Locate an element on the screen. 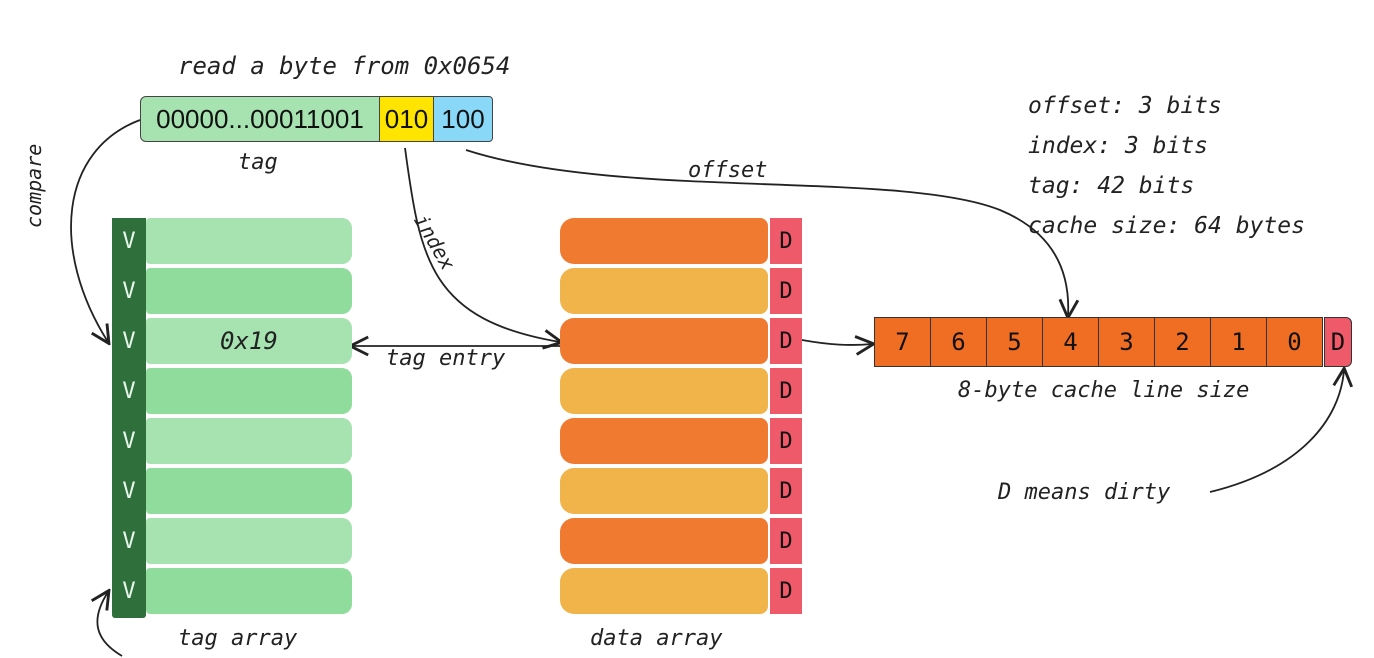 This screenshot has height=658, width=1374. offset-label: offset is located at coordinates (728, 170).